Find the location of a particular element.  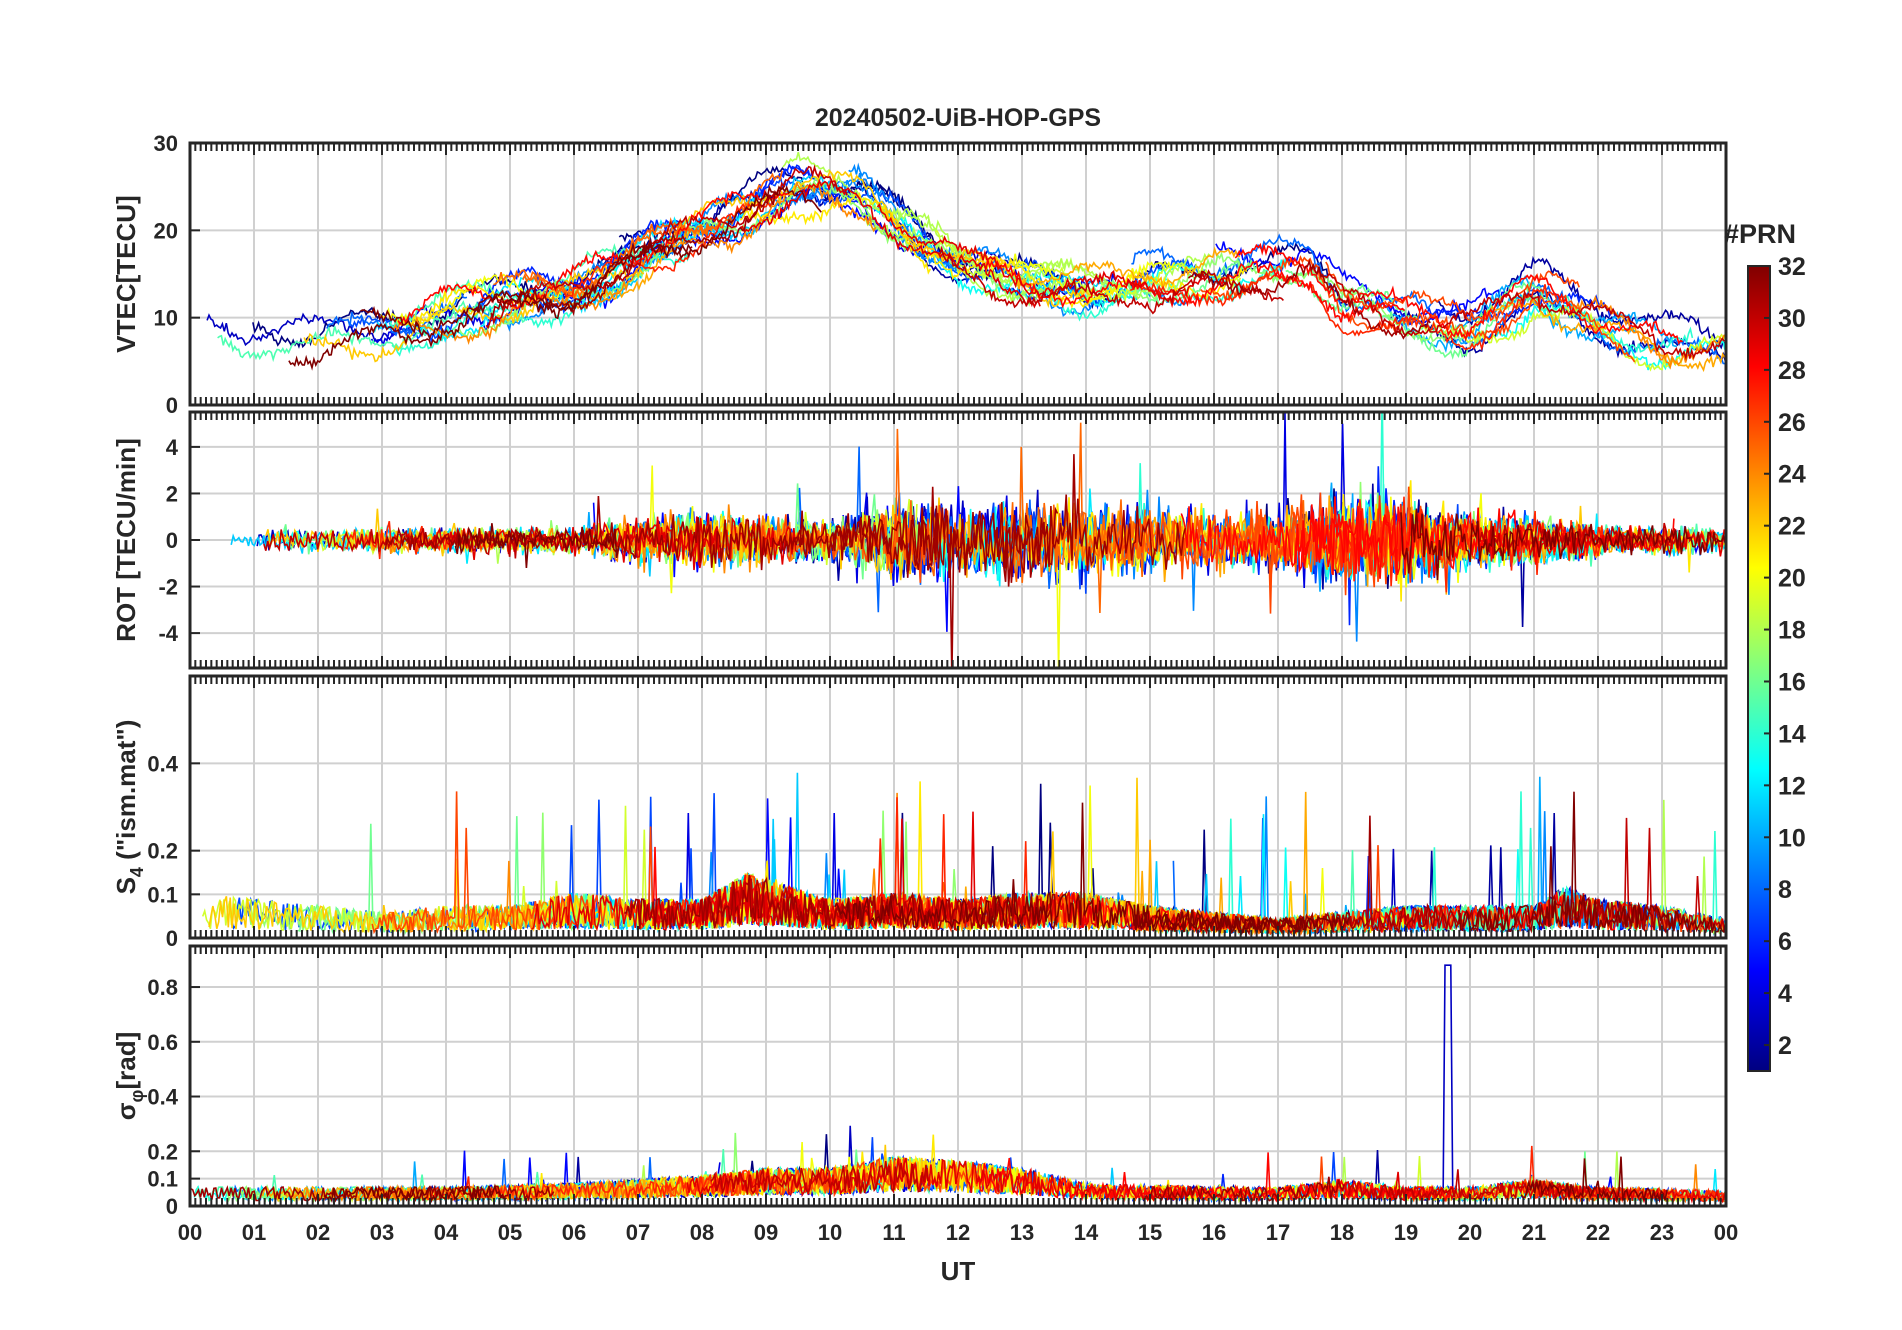

y-tick-label: 30 is located at coordinates (166, 143).